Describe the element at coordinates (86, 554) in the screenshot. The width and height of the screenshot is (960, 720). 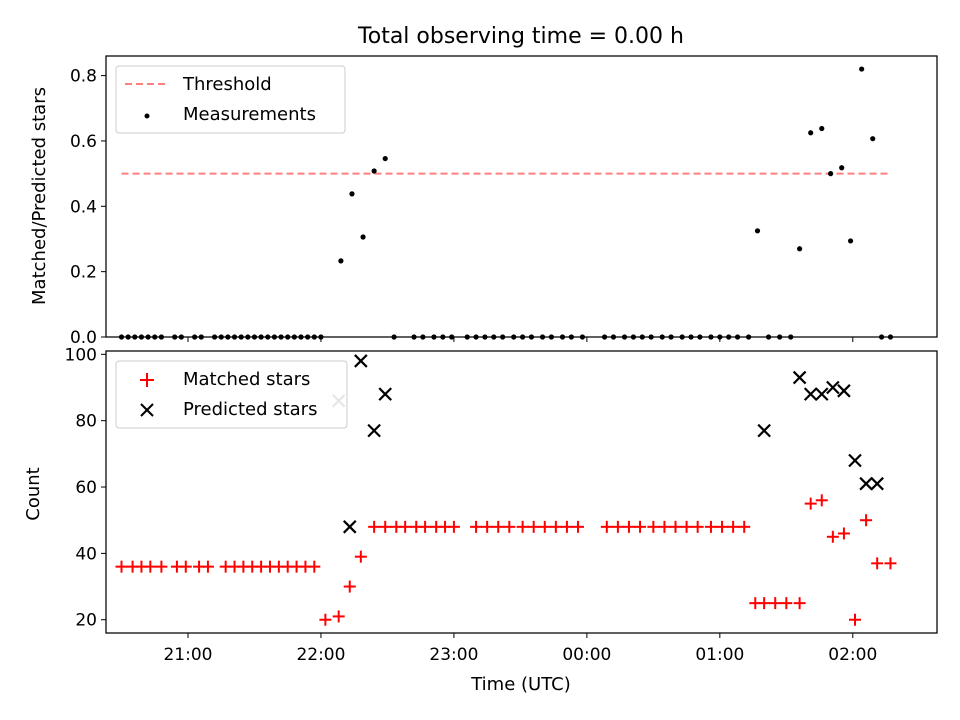
I see `bottom-y-tick-label: 40` at that location.